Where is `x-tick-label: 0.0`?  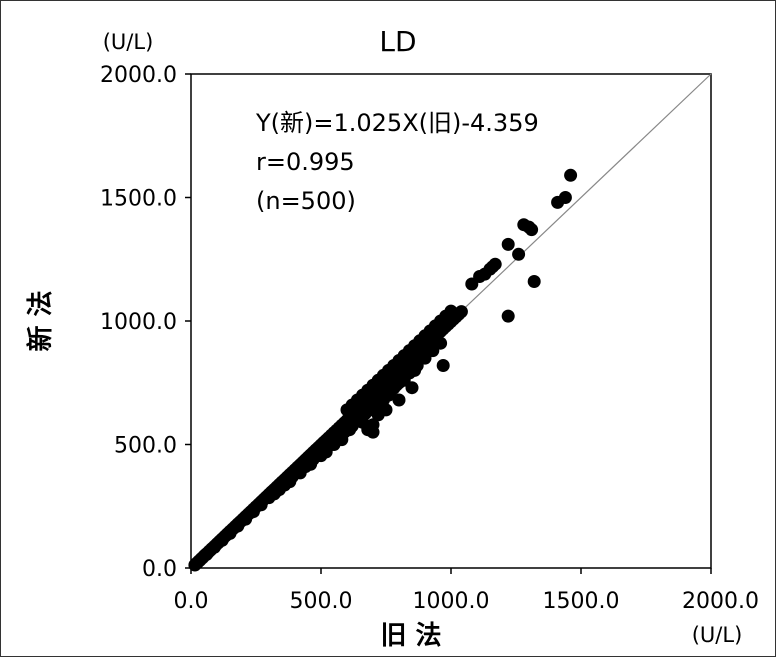
x-tick-label: 0.0 is located at coordinates (191, 601).